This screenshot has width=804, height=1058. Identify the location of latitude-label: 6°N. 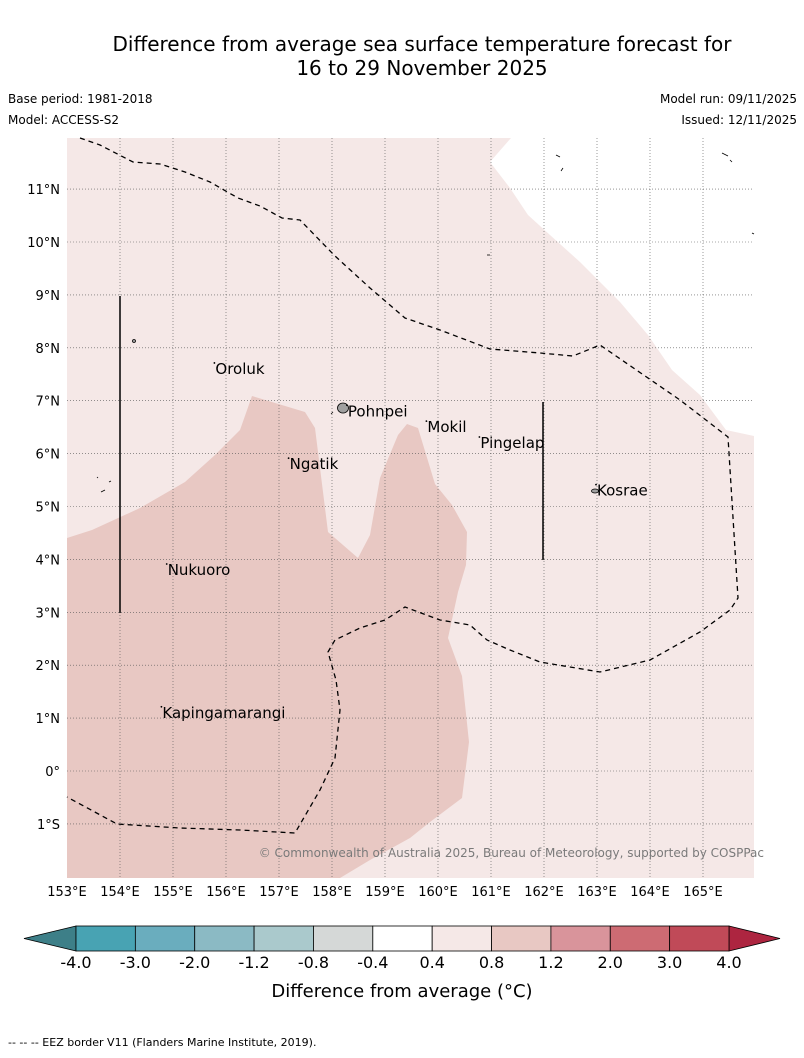
(48, 455).